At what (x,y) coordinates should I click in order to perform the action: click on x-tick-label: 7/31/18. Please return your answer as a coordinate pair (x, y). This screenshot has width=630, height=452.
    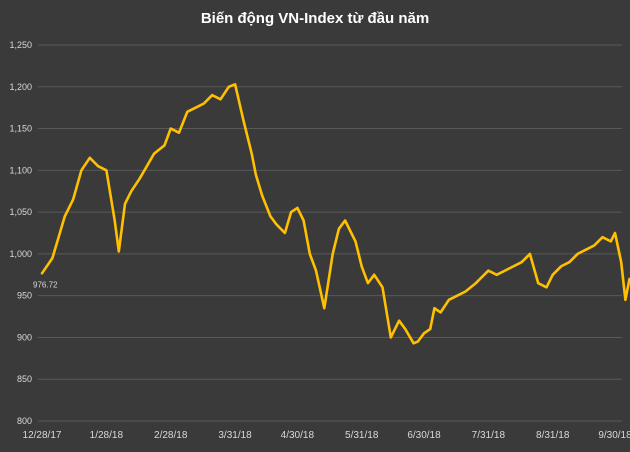
    Looking at the image, I should click on (489, 435).